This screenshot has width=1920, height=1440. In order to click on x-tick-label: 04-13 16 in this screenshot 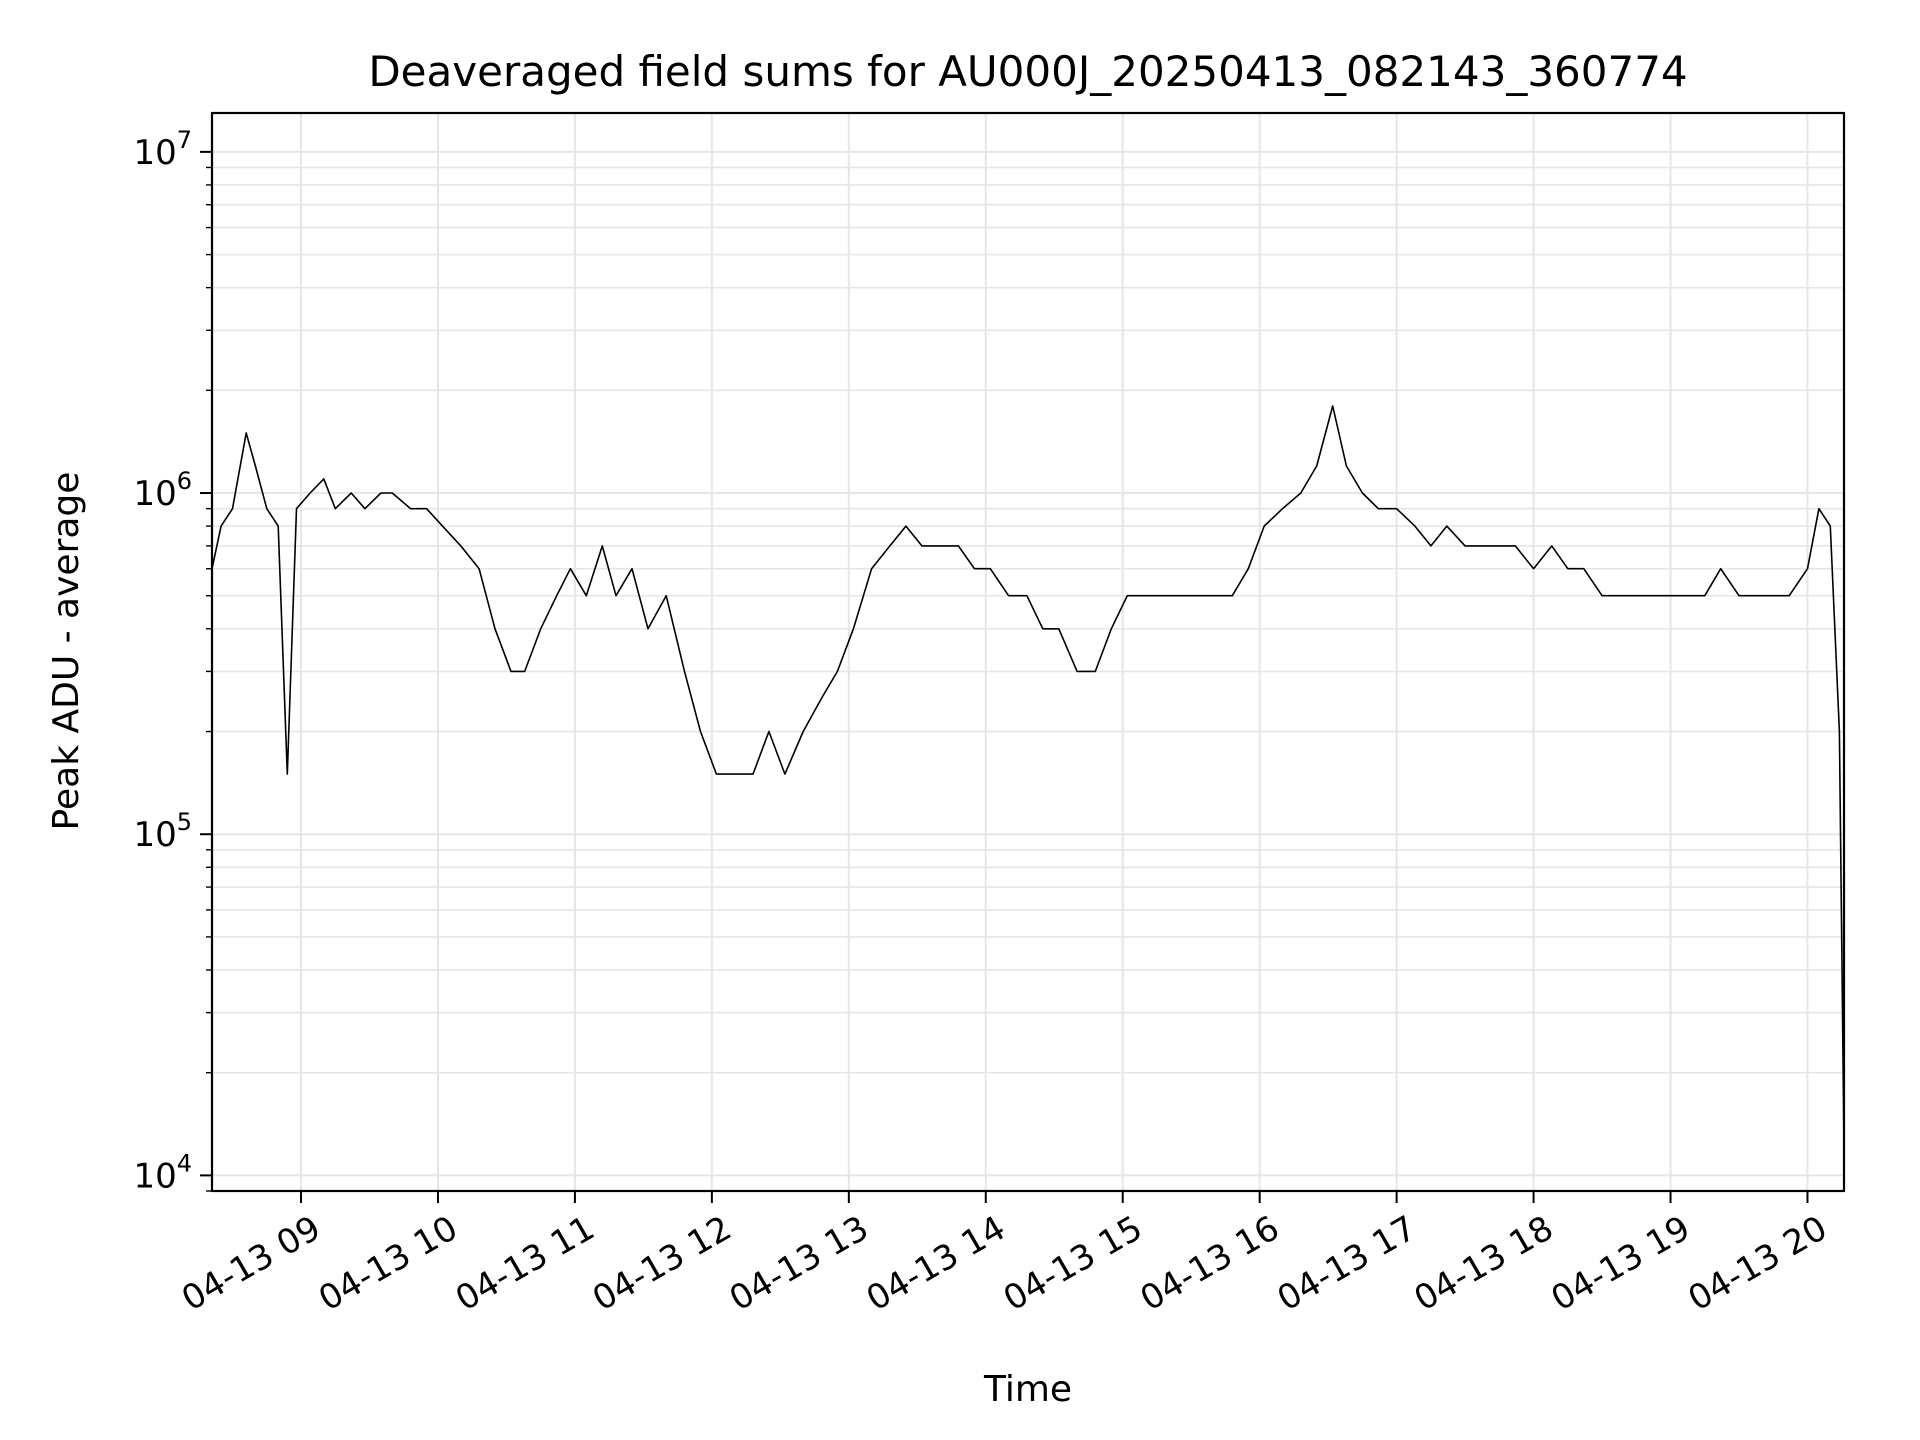, I will do `click(1210, 1263)`.